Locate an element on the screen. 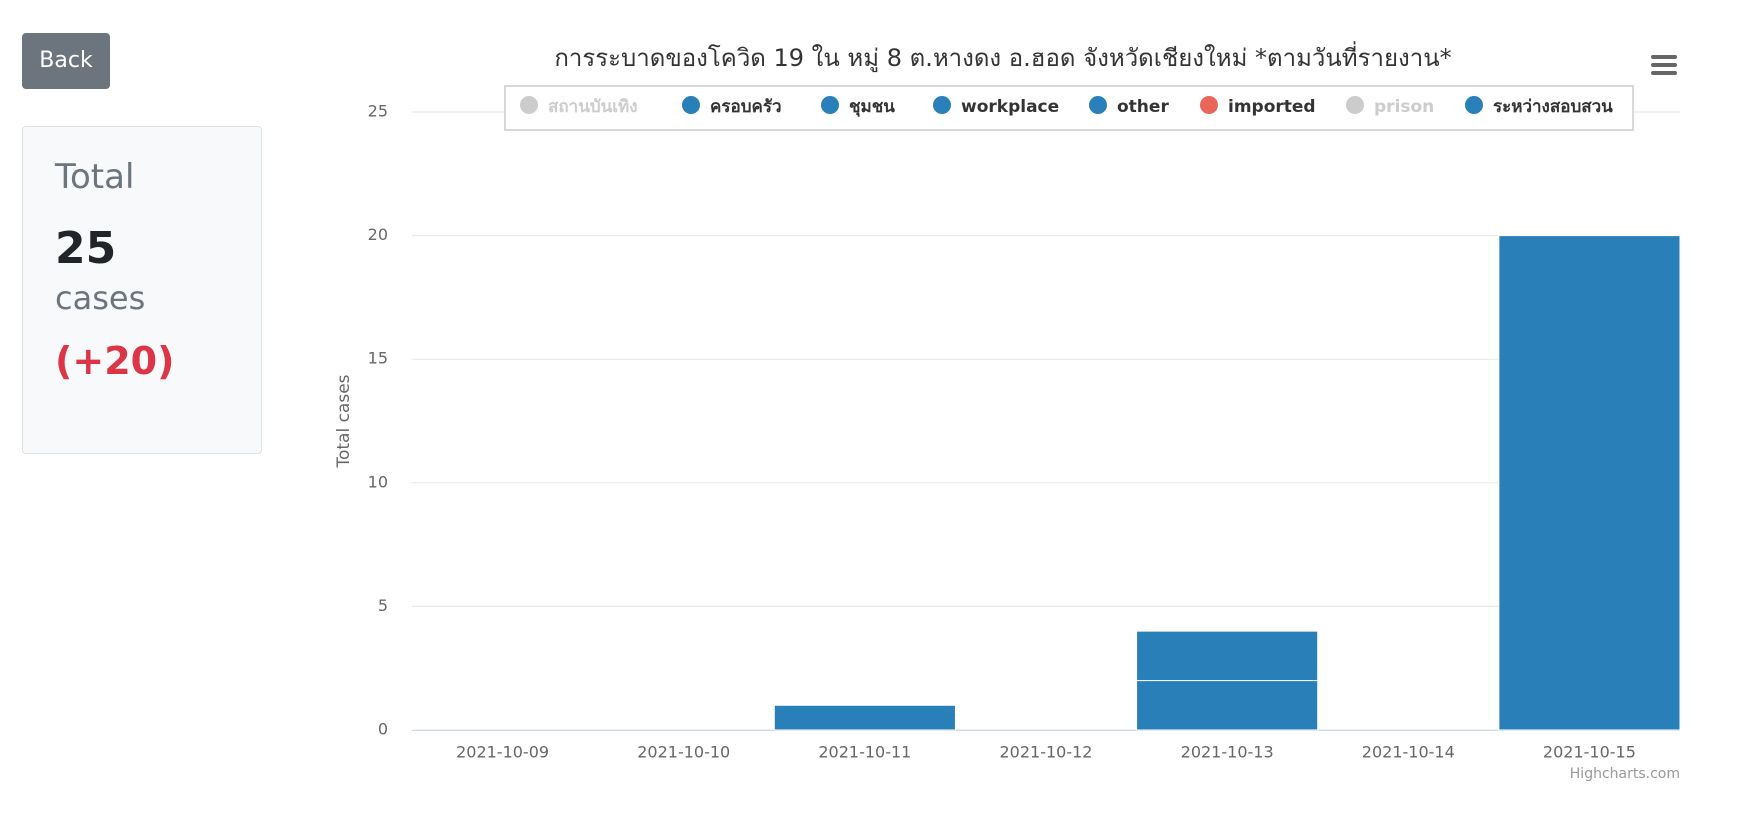  x-tick-label: 2021-10-09 is located at coordinates (502, 752).